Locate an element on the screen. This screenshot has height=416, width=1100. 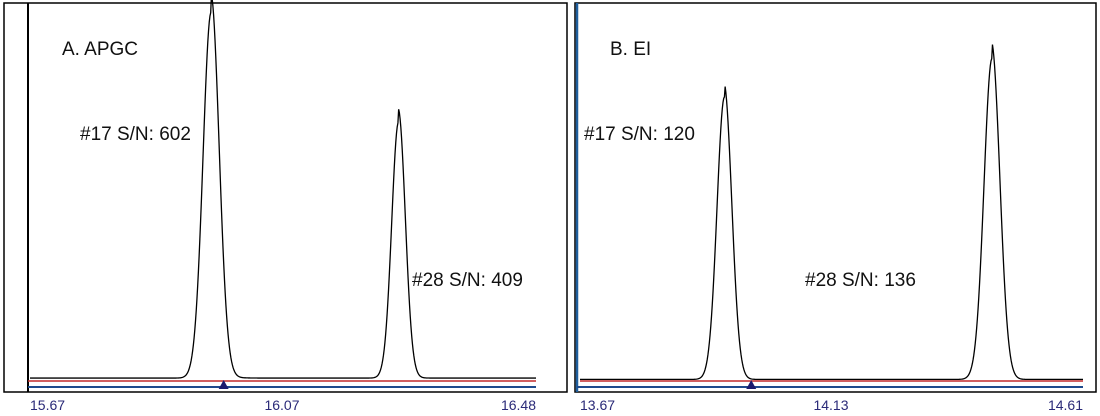
panel-apgc-peak-28-label: #28 S/N: 409 is located at coordinates (467, 280).